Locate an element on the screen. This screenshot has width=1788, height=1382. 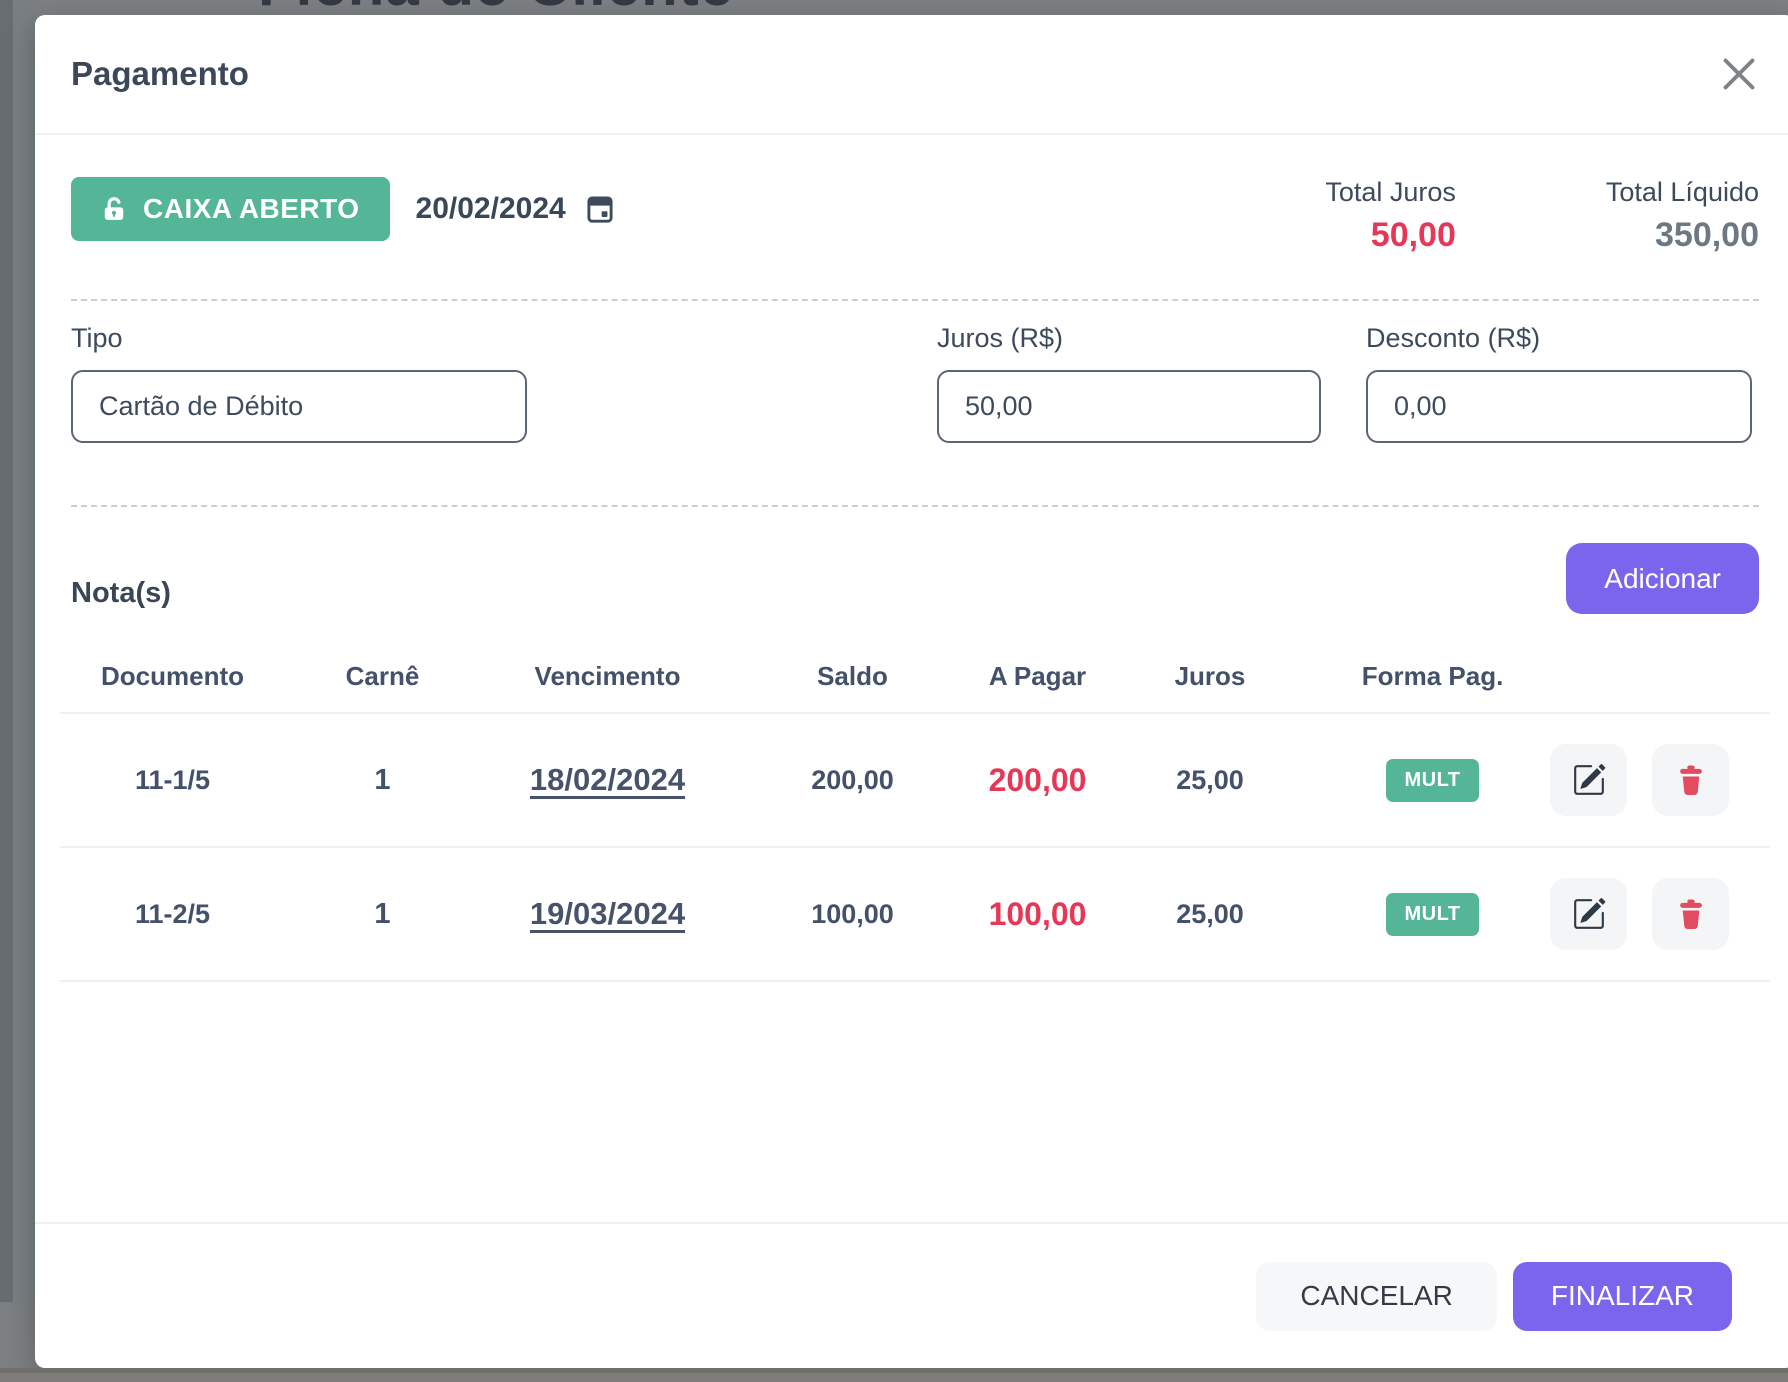
caixa-status-badge: CAIXA ABERTO is located at coordinates (230, 209).